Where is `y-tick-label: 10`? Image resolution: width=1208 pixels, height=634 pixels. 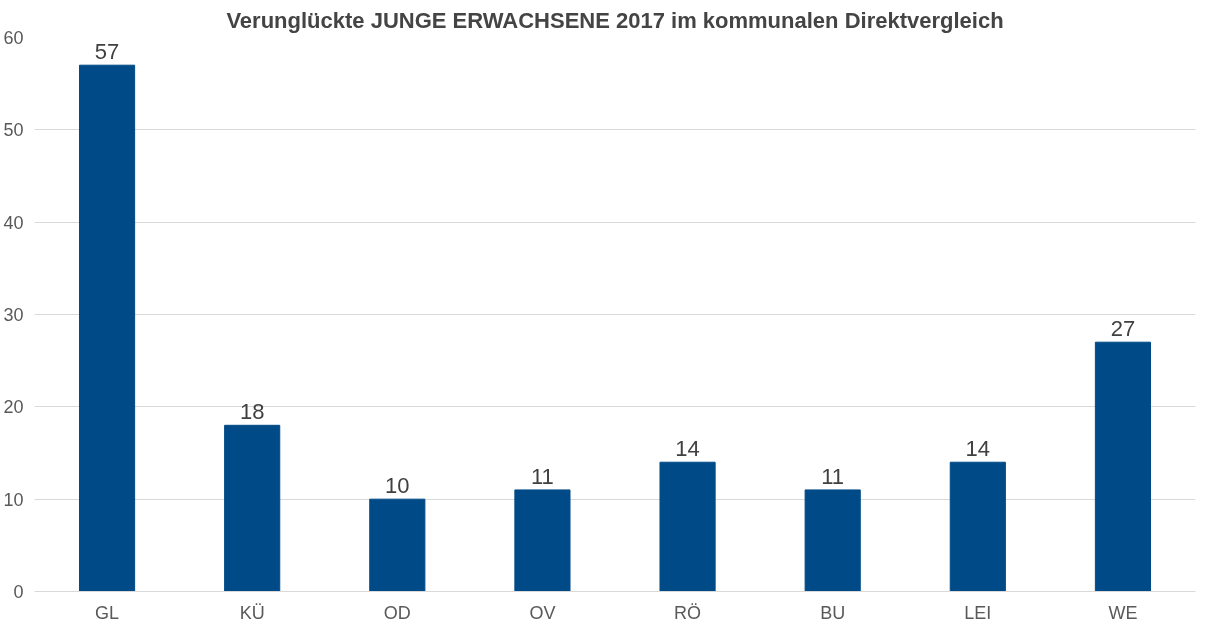 y-tick-label: 10 is located at coordinates (13, 499).